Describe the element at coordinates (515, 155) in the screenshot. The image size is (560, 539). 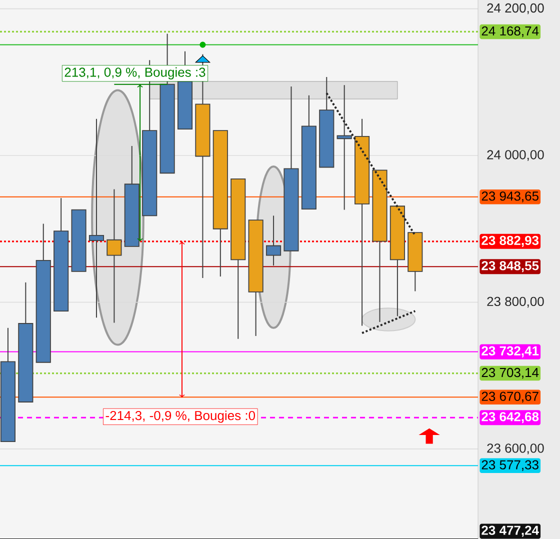
I see `y-tick-label: 24 000,00` at that location.